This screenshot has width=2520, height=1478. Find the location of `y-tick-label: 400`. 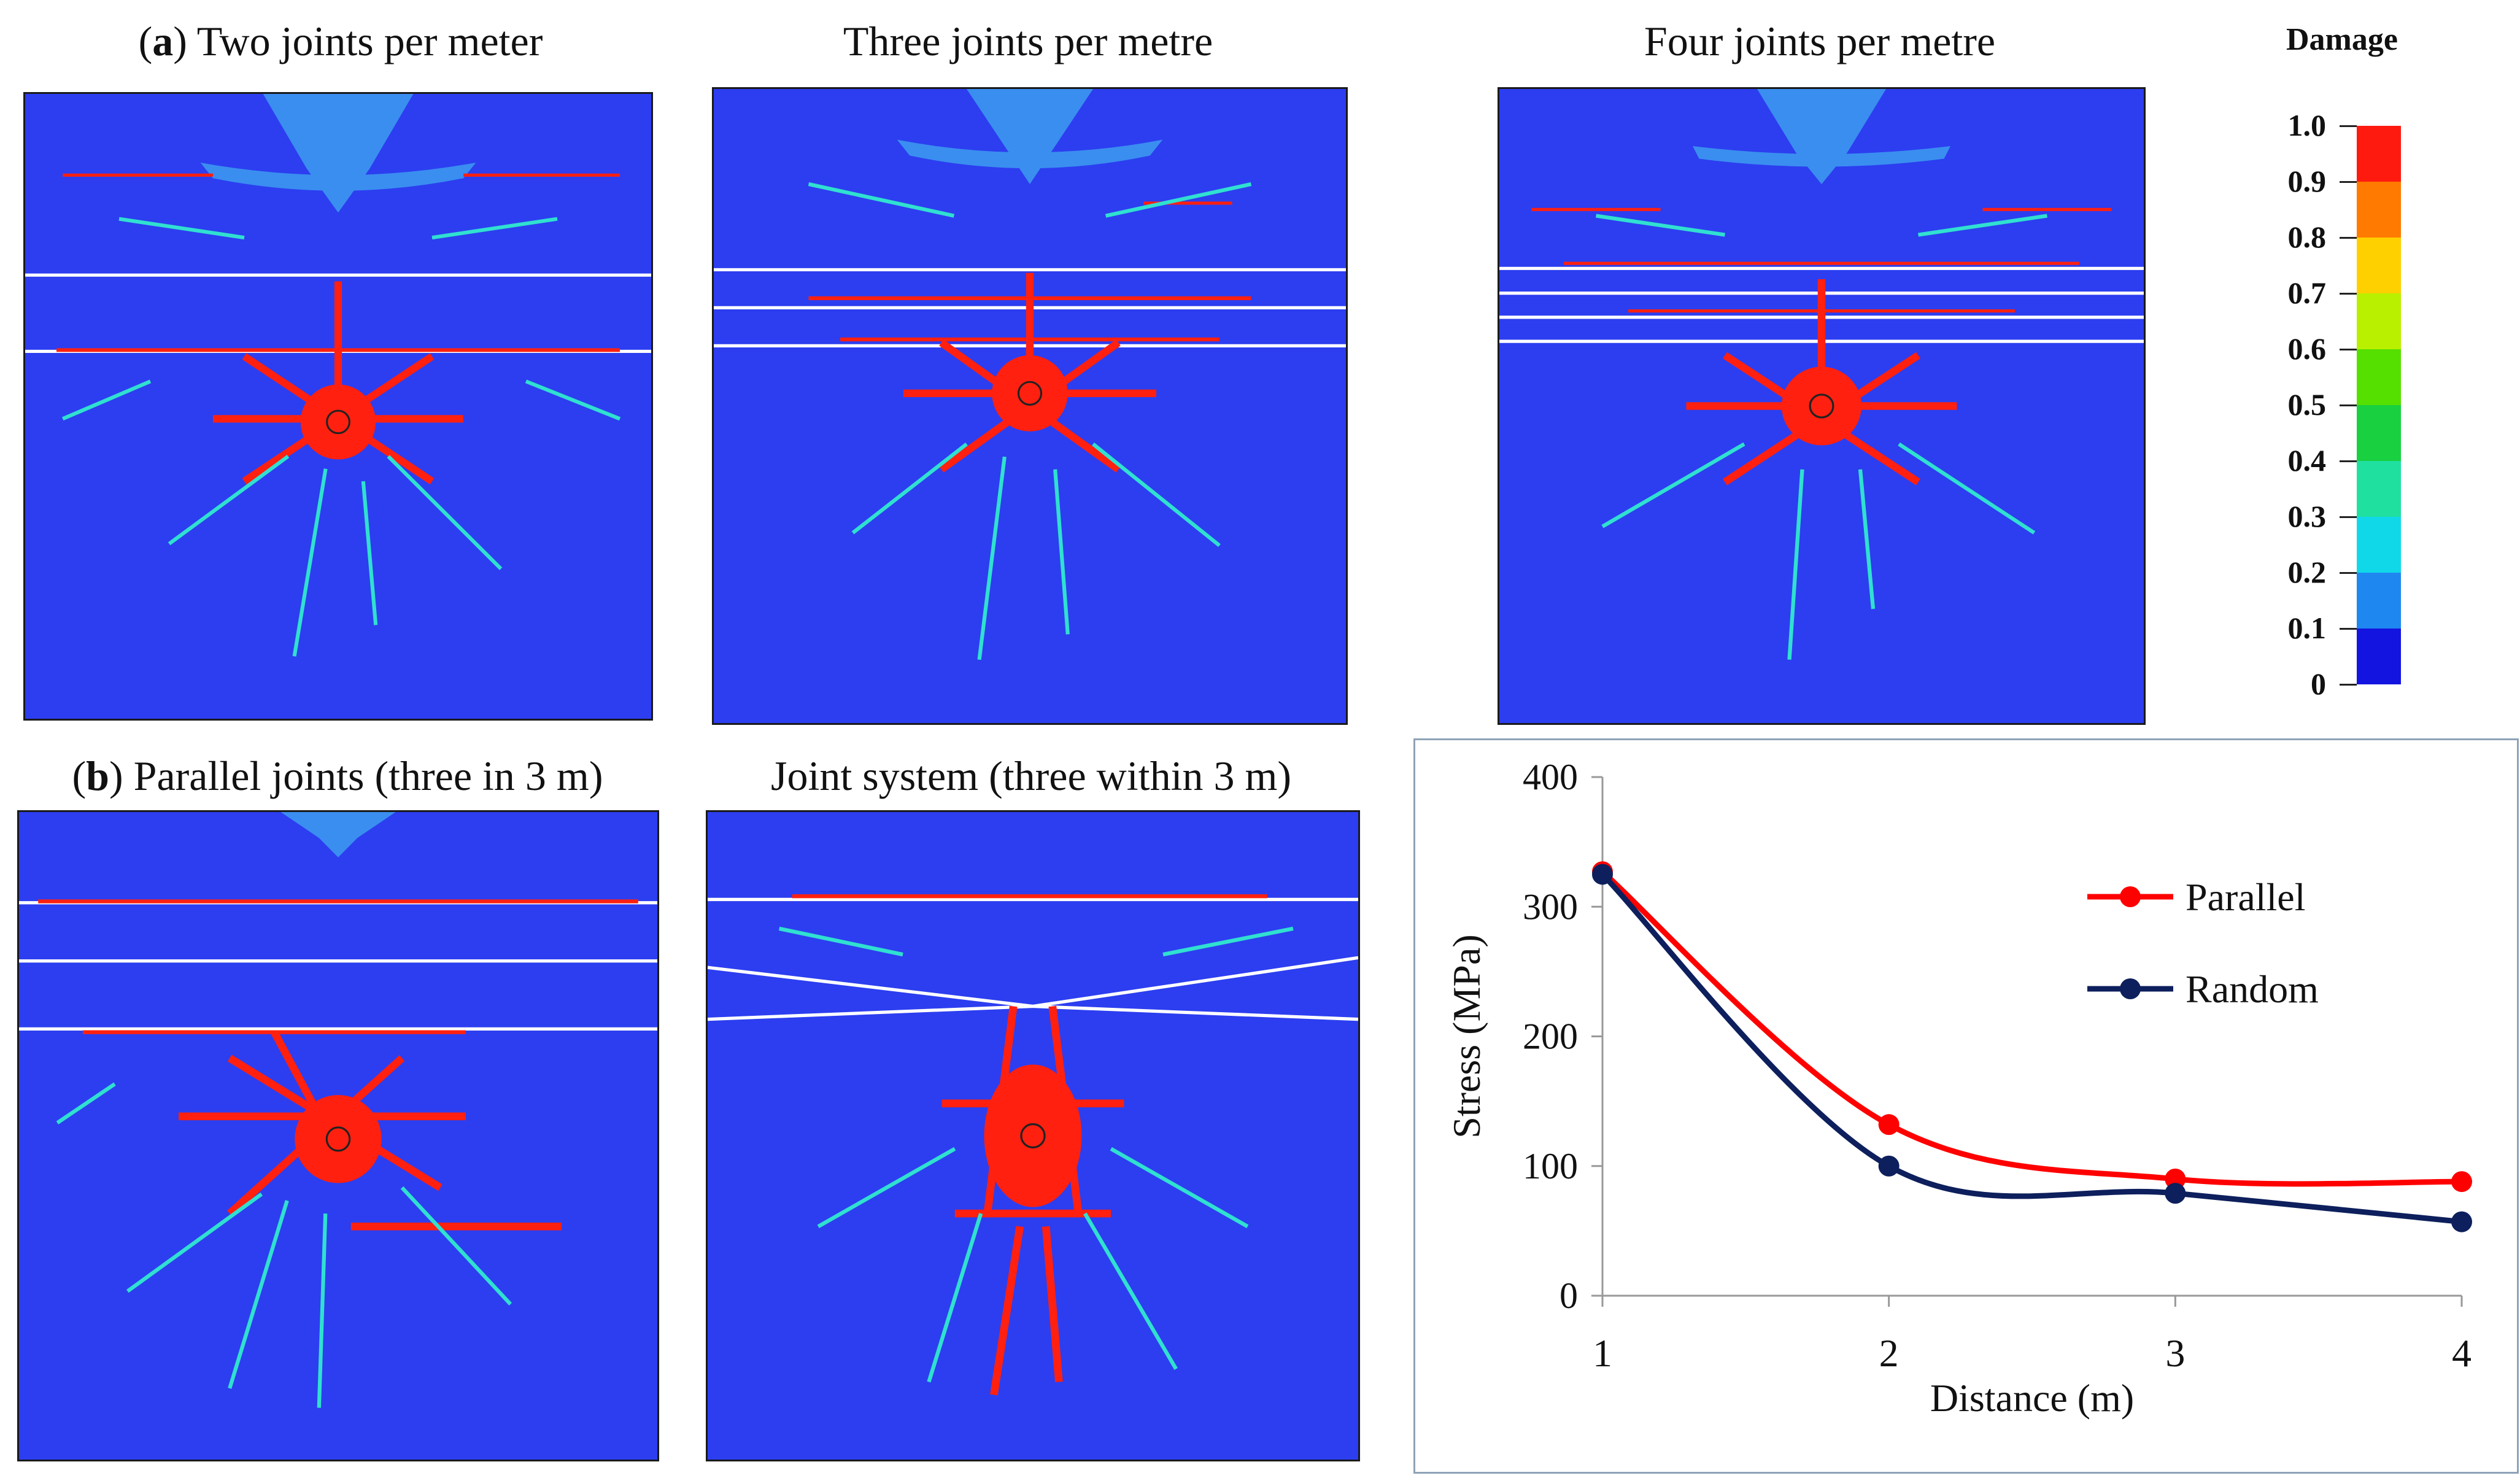

y-tick-label: 400 is located at coordinates (1551, 777).